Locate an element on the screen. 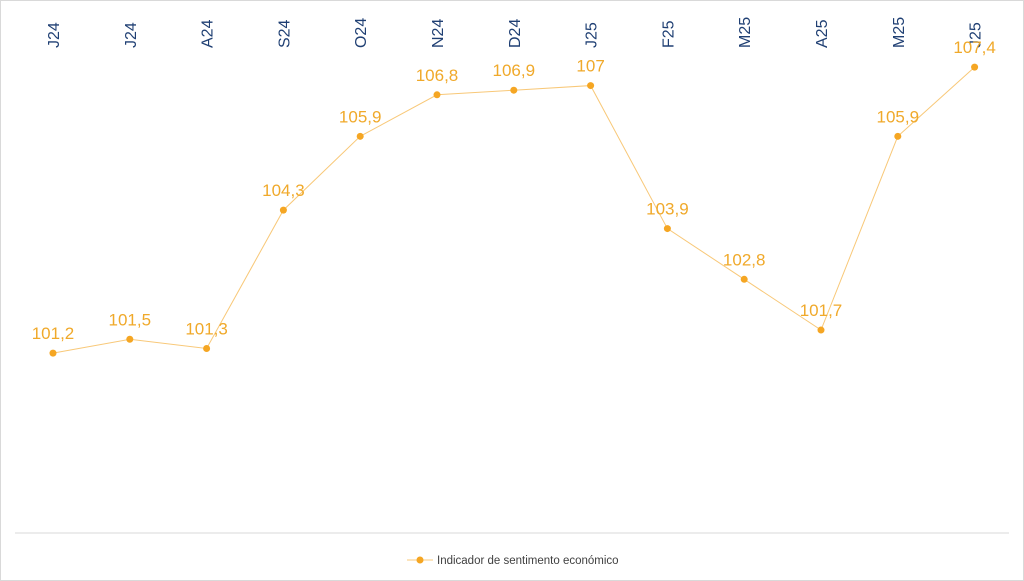  data-label: 106,9 is located at coordinates (514, 70).